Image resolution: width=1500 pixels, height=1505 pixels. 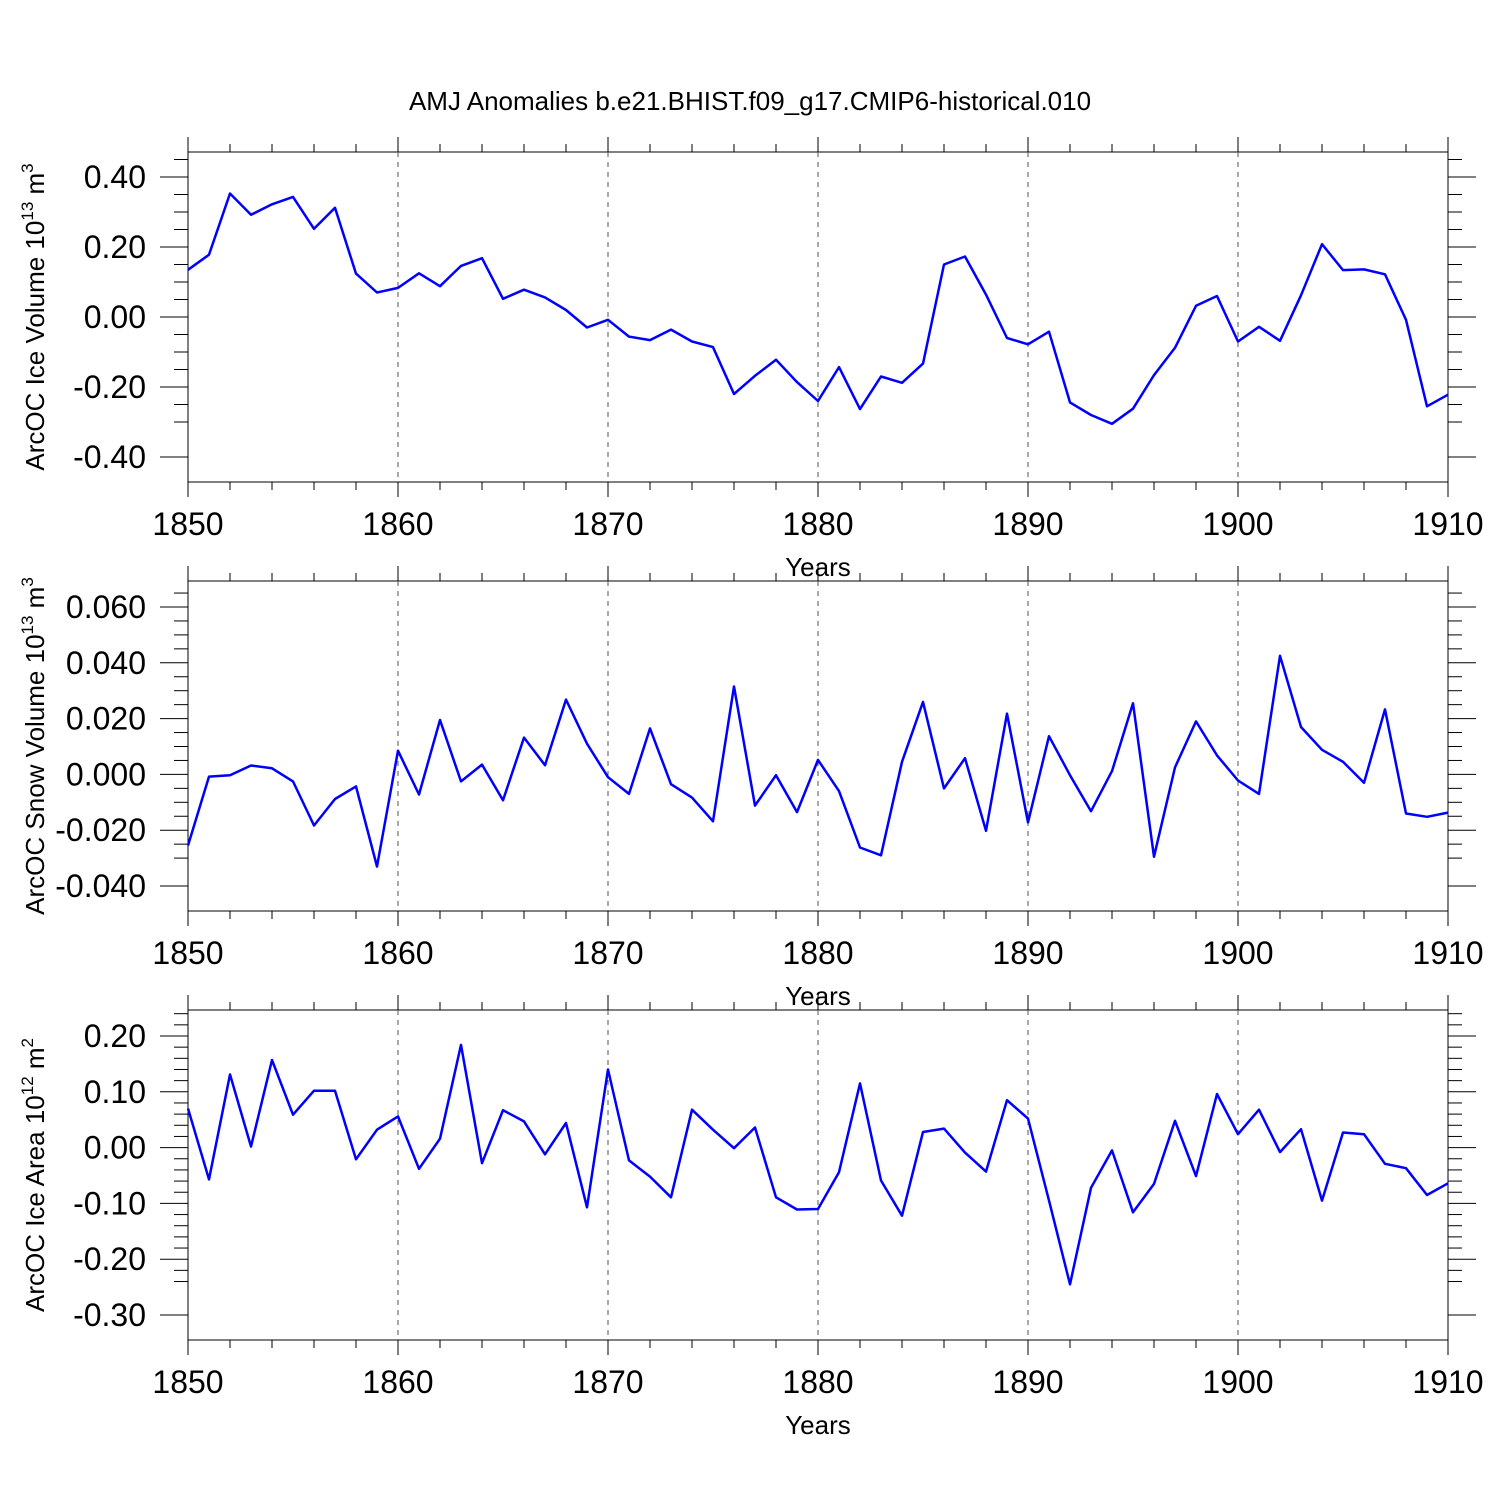 I want to click on ice-volume-ytick-label: 0.00, so click(x=115, y=317).